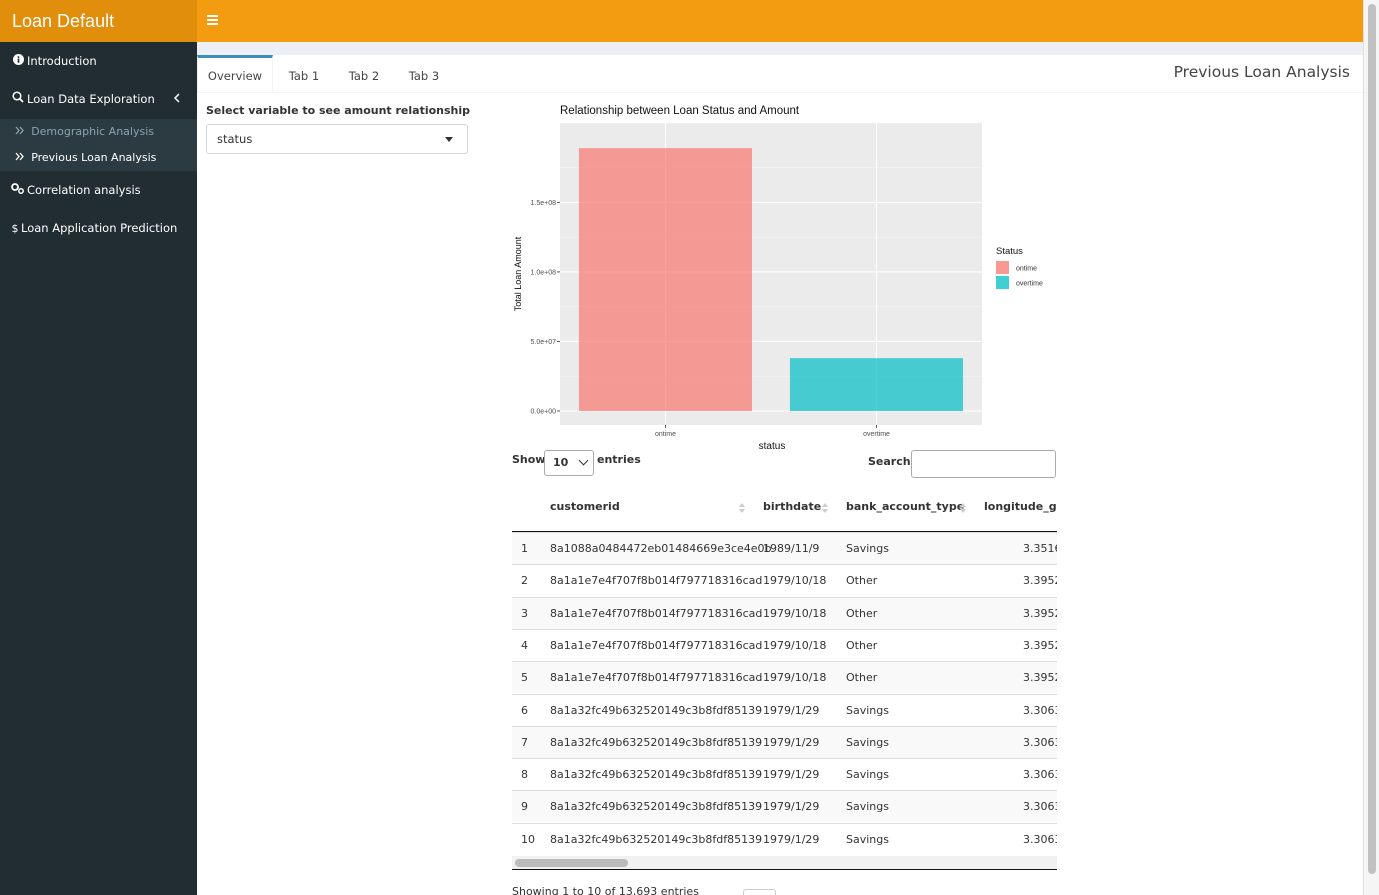 This screenshot has width=1379, height=895. Describe the element at coordinates (235, 74) in the screenshot. I see `tab-overview: Overview` at that location.